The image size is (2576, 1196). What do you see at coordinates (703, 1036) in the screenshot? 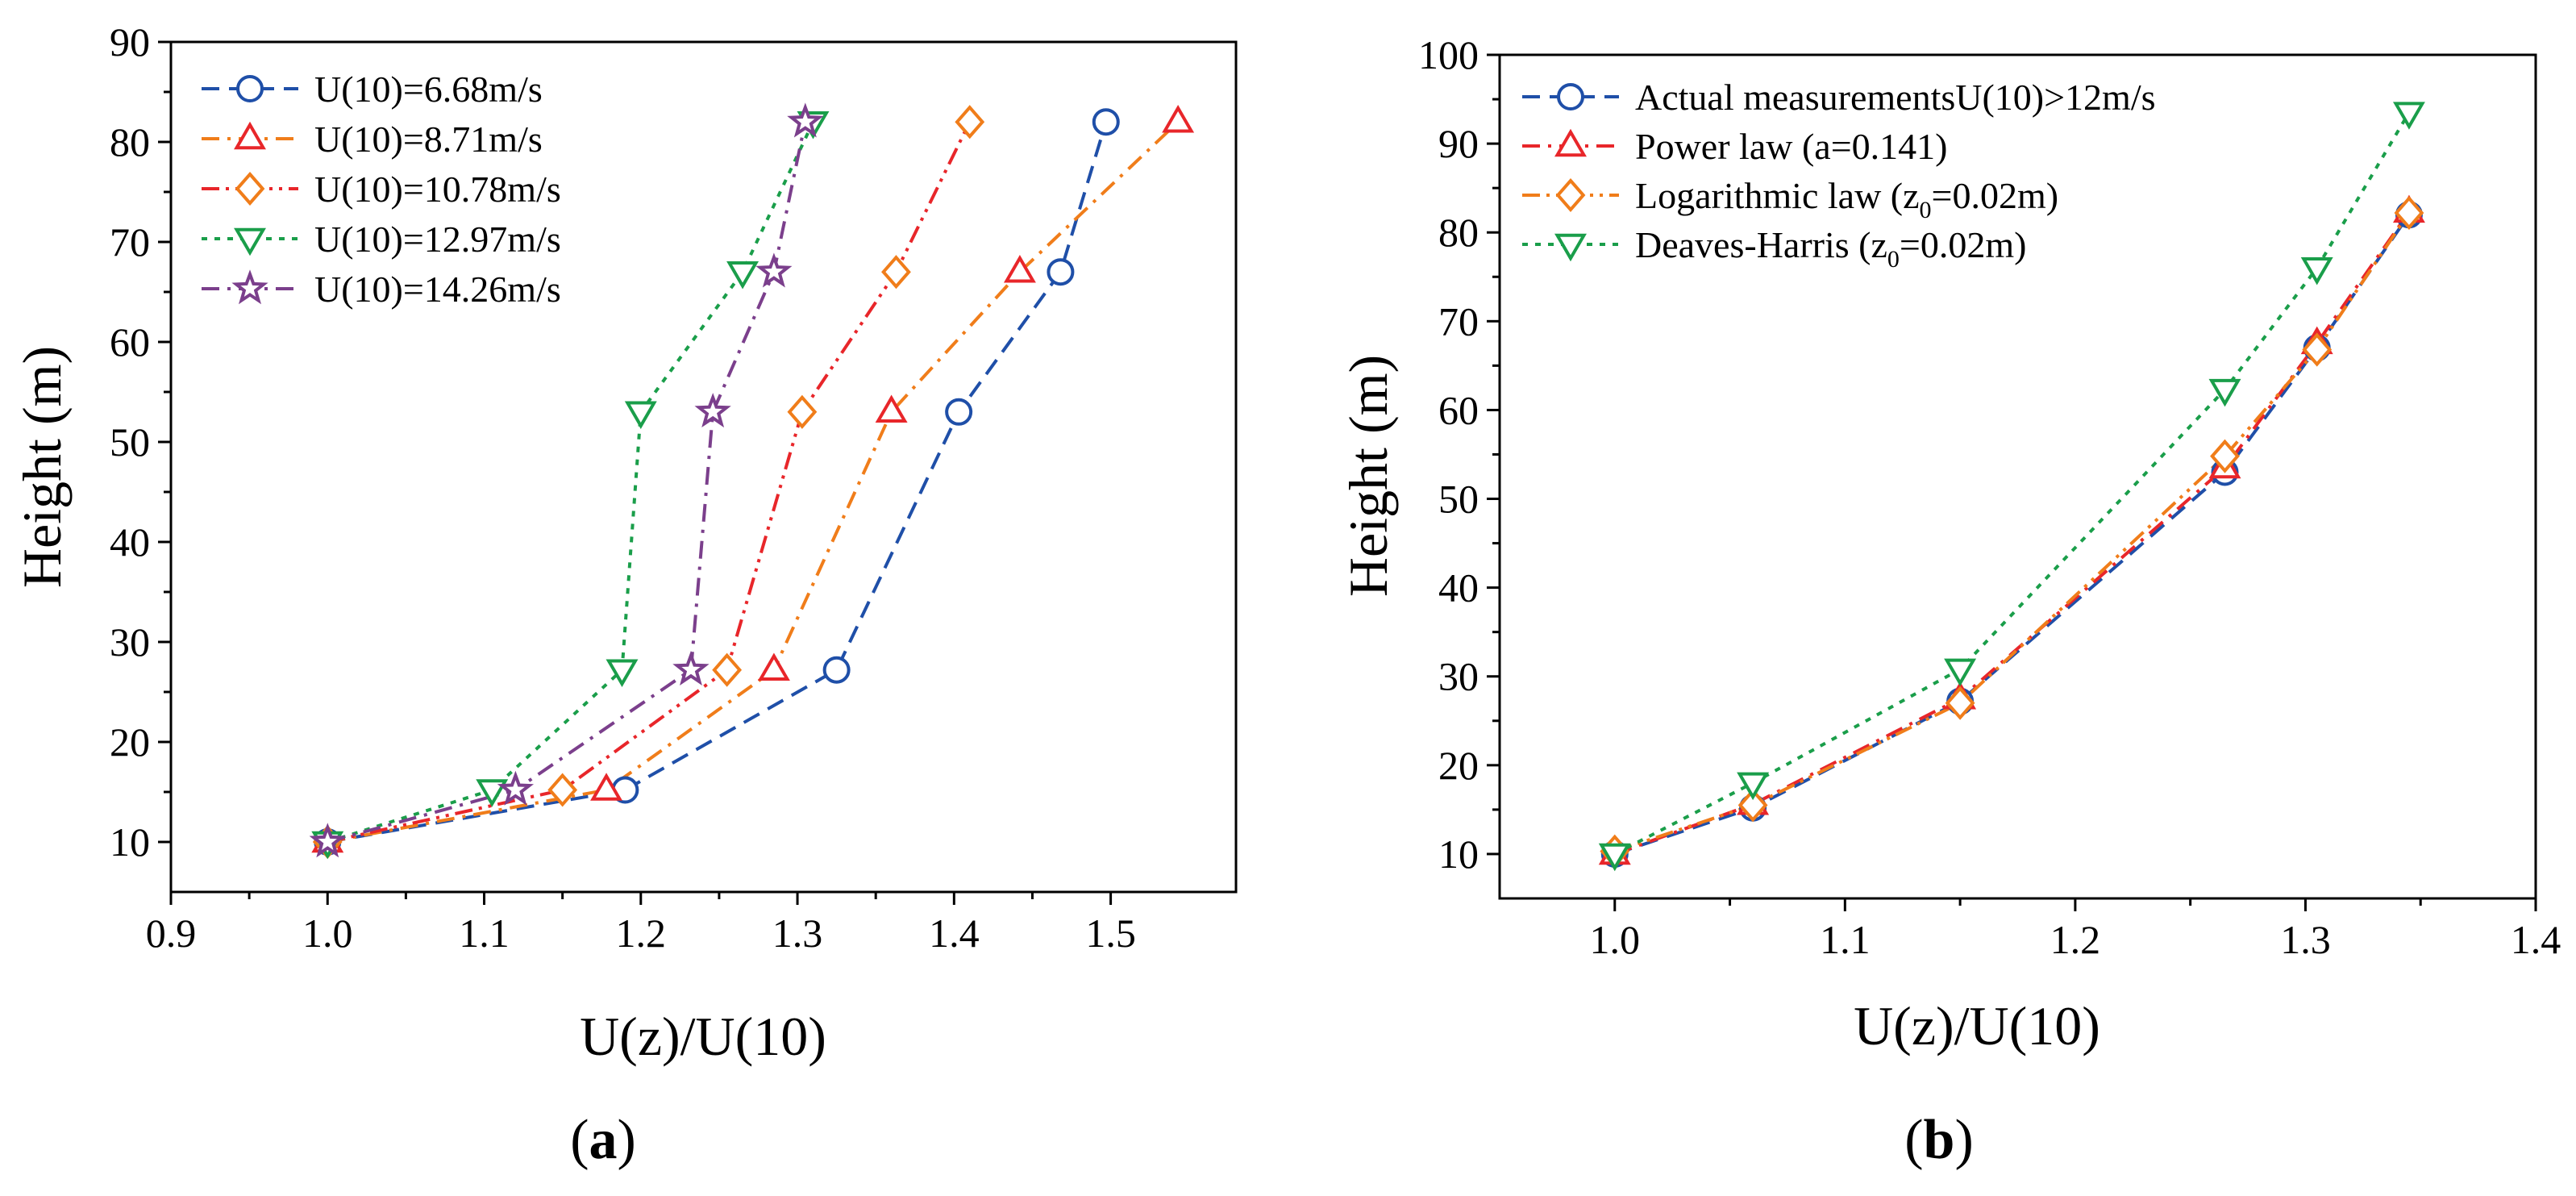
I see `x-axis-title-a: U(z)/U(10)` at bounding box center [703, 1036].